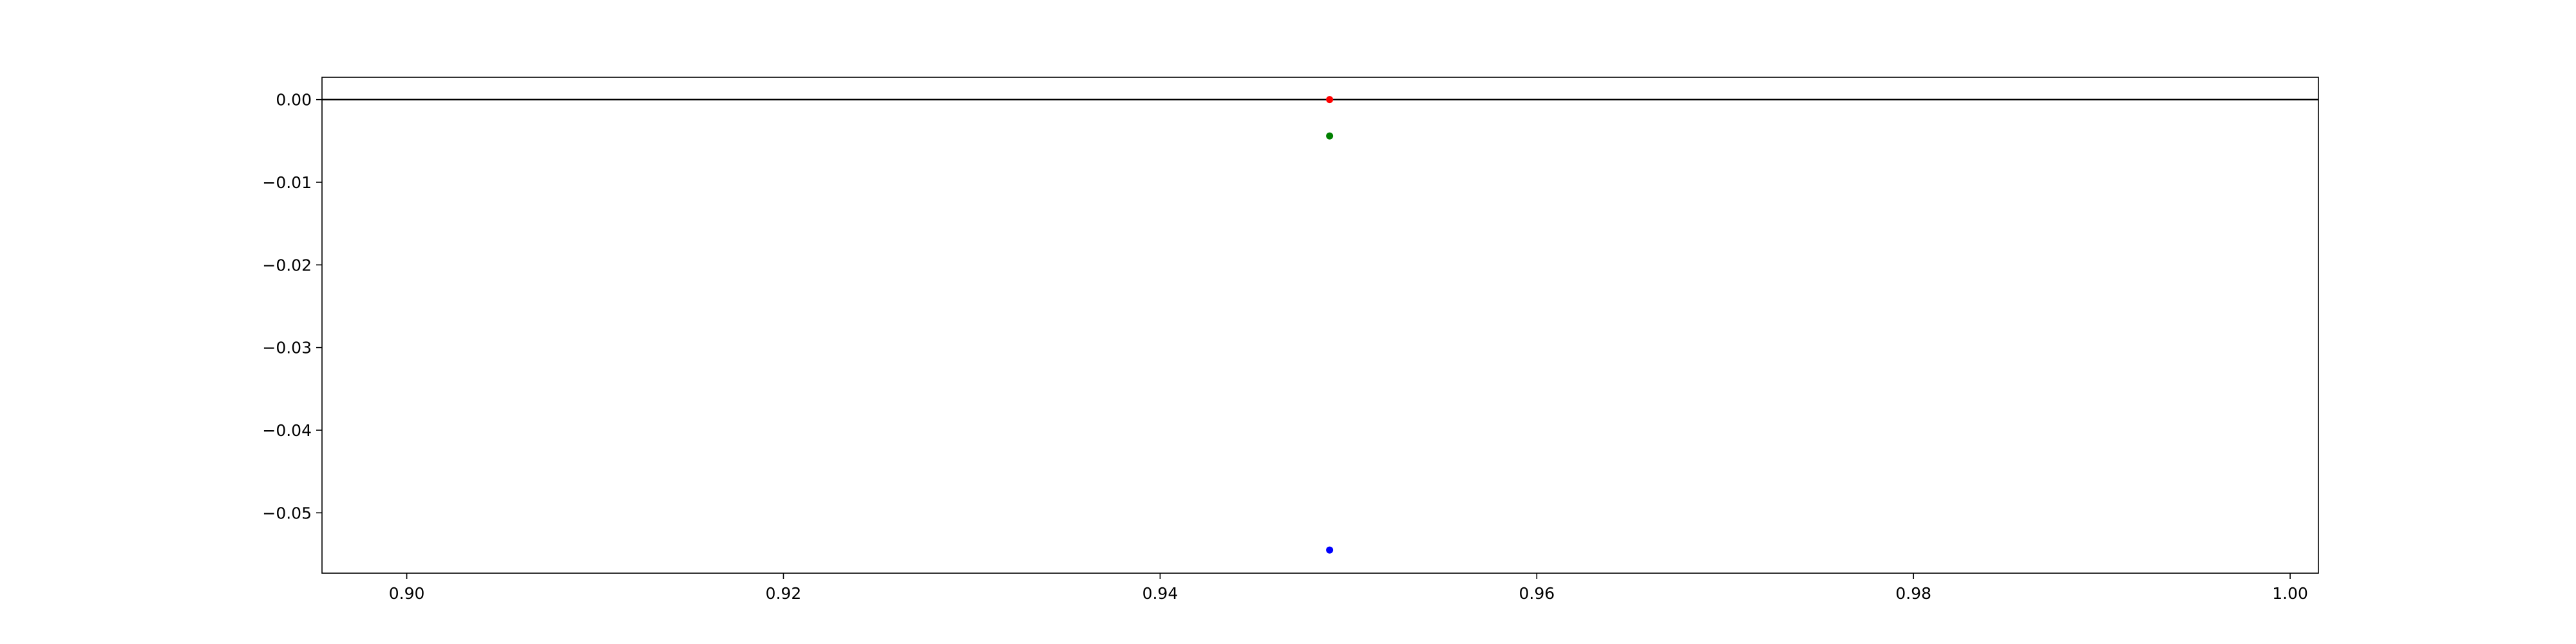  What do you see at coordinates (2290, 593) in the screenshot?
I see `x-tick-label: 1.00` at bounding box center [2290, 593].